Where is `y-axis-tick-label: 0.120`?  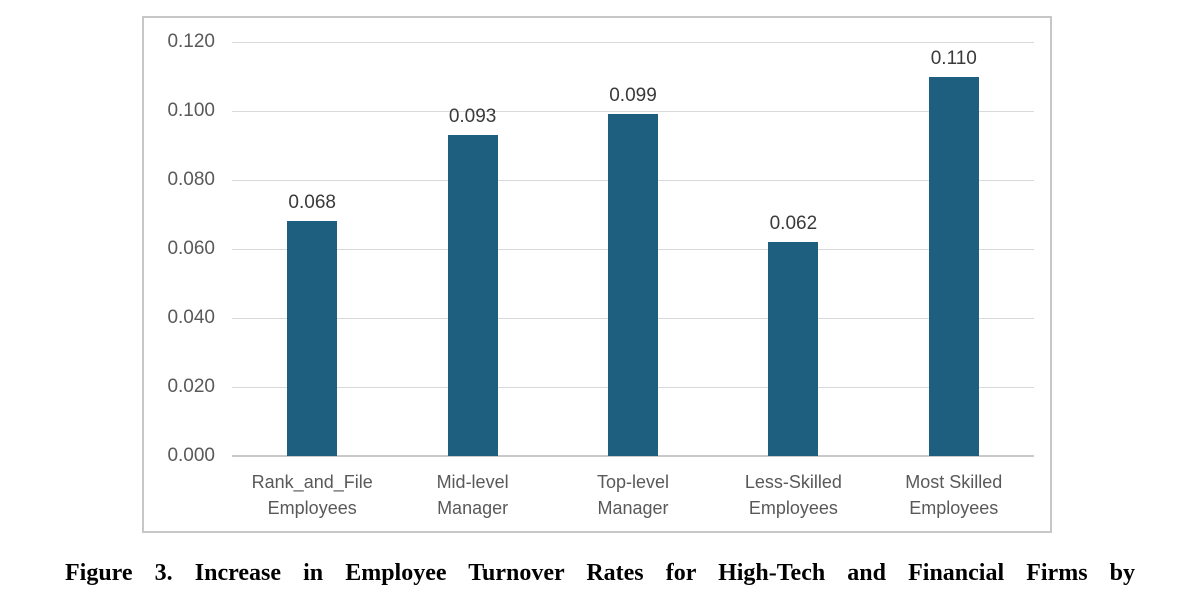 y-axis-tick-label: 0.120 is located at coordinates (191, 41).